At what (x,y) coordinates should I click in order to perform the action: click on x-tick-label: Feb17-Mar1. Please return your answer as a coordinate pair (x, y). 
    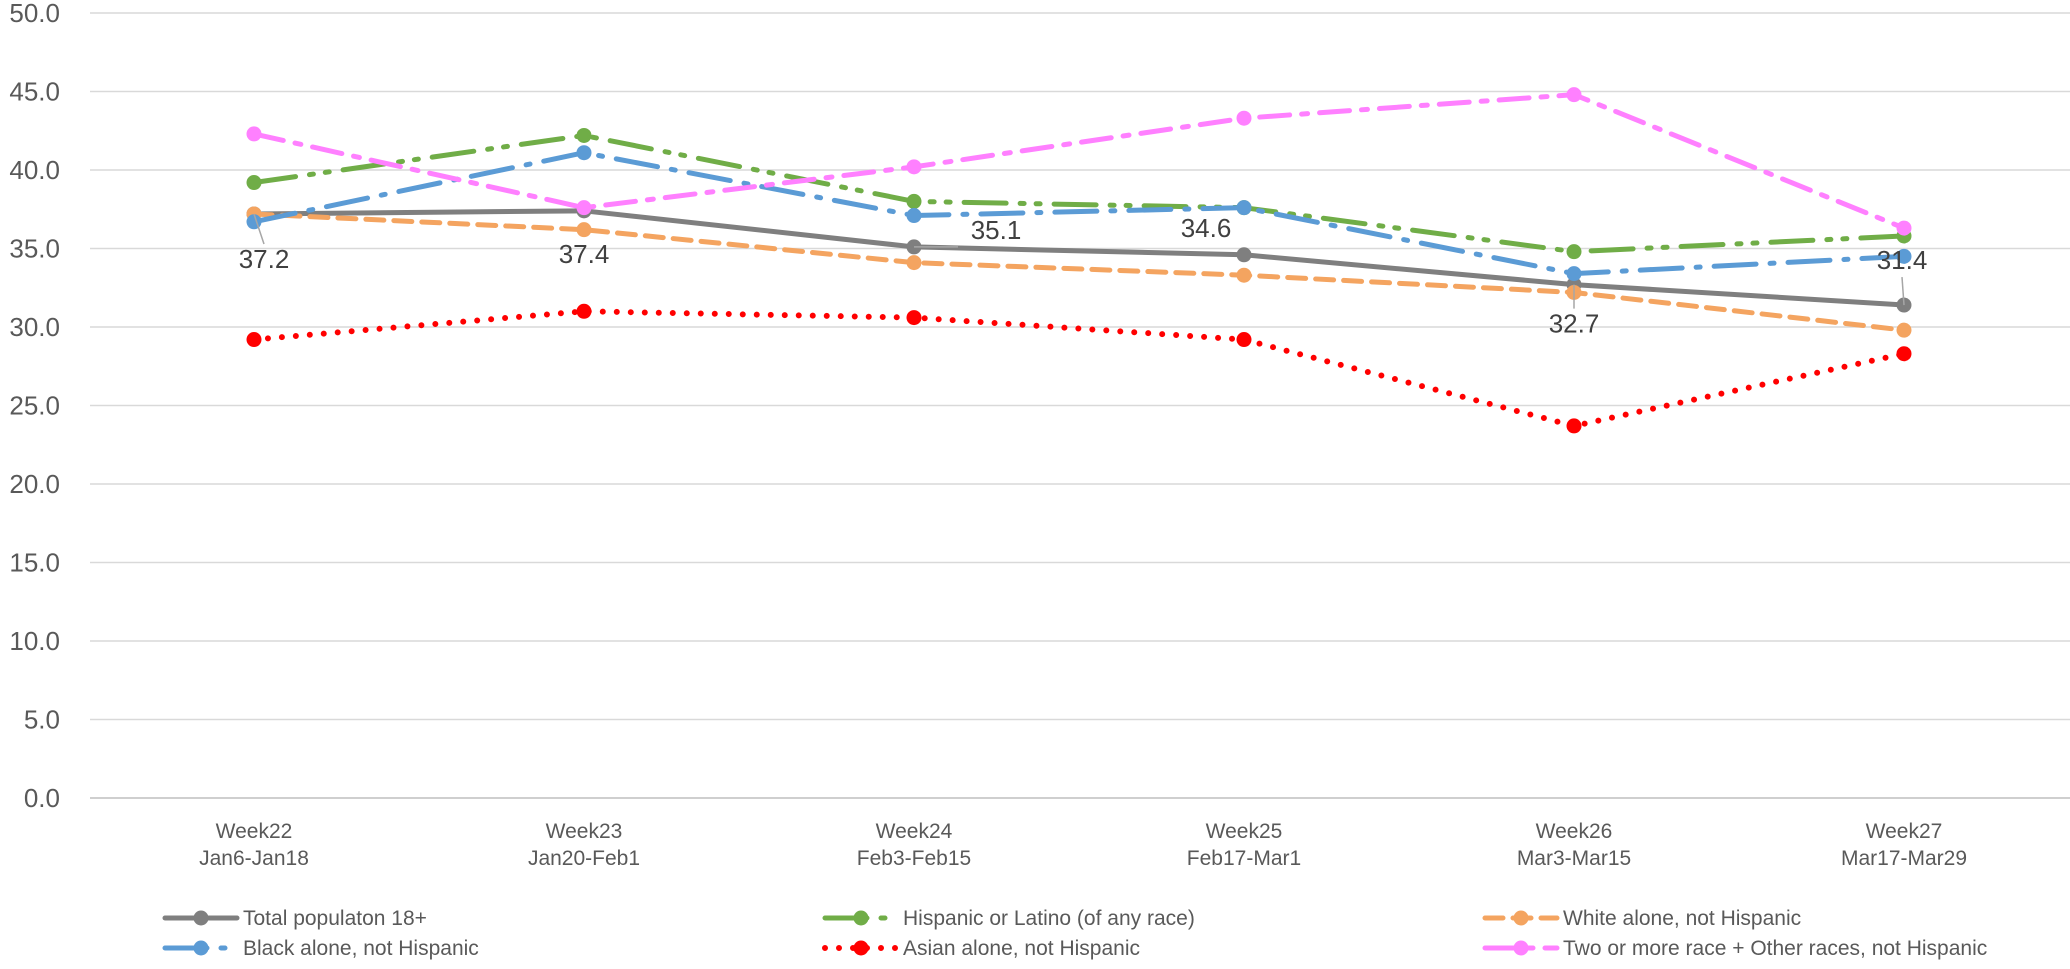
    Looking at the image, I should click on (1244, 858).